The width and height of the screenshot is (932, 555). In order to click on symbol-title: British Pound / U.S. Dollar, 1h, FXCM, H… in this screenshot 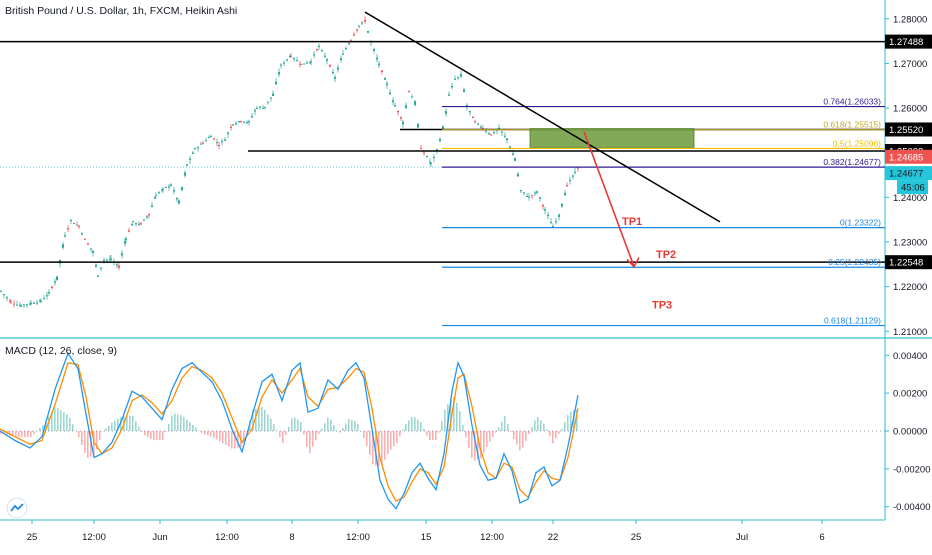, I will do `click(121, 11)`.